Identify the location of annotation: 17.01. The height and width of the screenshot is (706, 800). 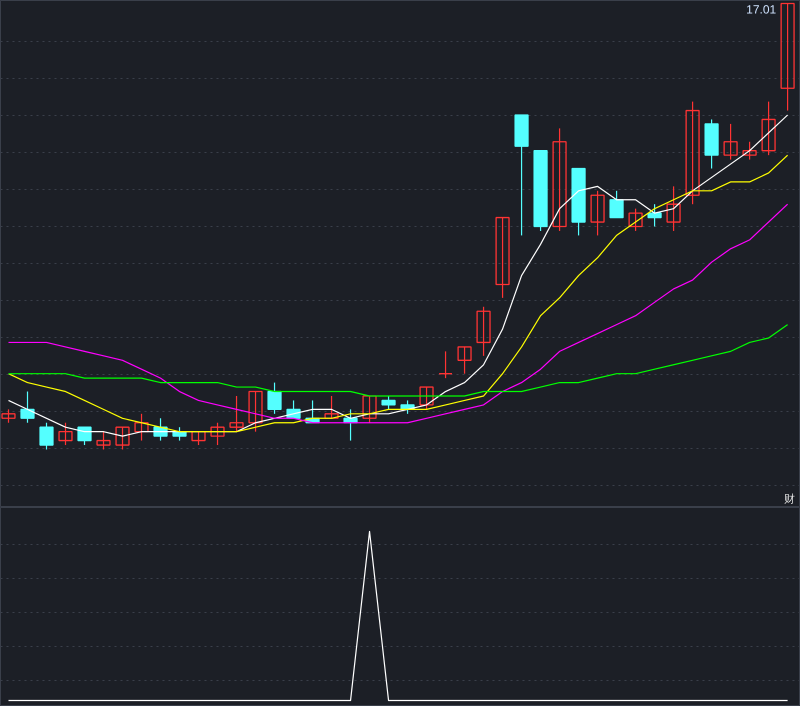
(761, 9).